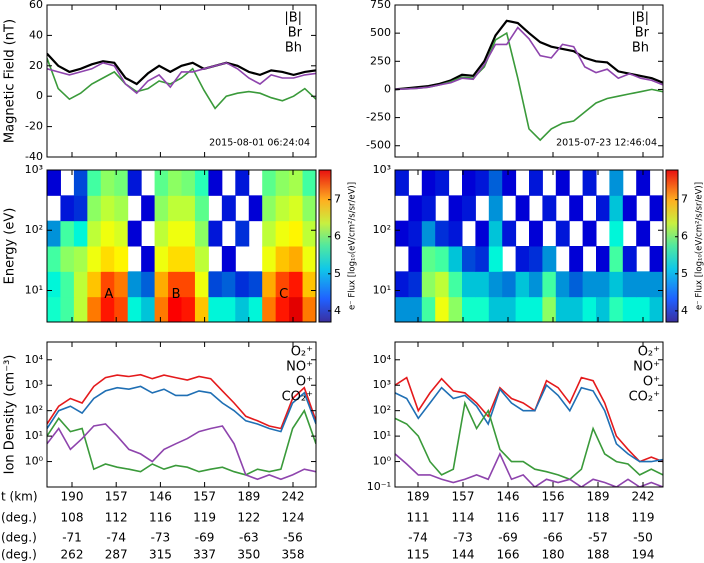 This screenshot has width=704, height=563. I want to click on table-cell: 111, so click(418, 518).